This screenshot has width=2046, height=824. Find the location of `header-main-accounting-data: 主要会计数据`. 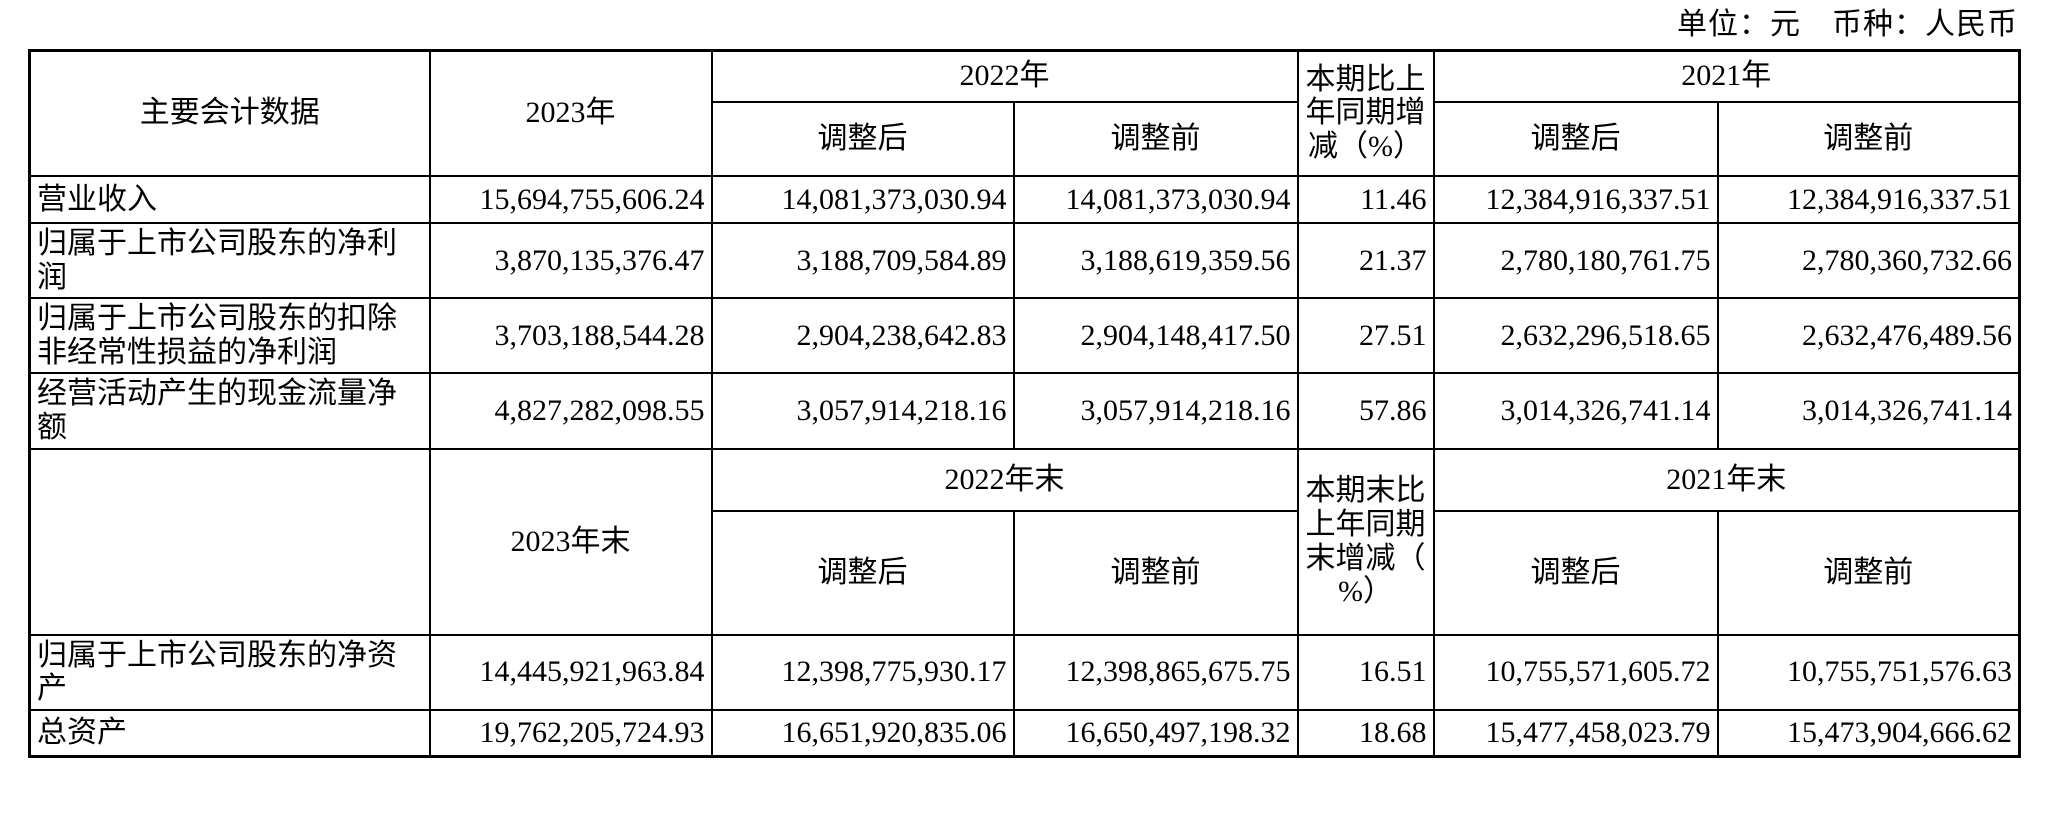

header-main-accounting-data: 主要会计数据 is located at coordinates (229, 113).